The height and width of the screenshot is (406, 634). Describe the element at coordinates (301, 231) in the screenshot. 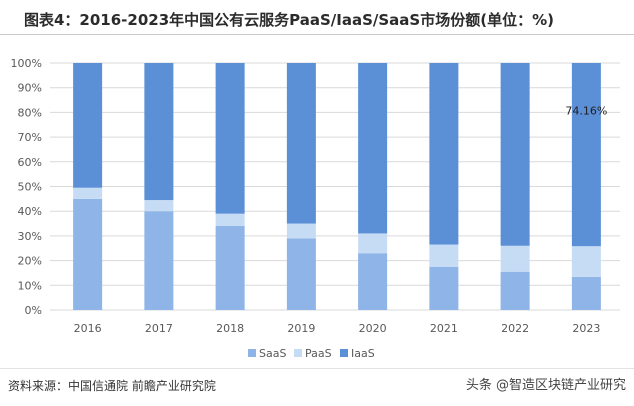

I see `bar-segment-paas-2019` at that location.